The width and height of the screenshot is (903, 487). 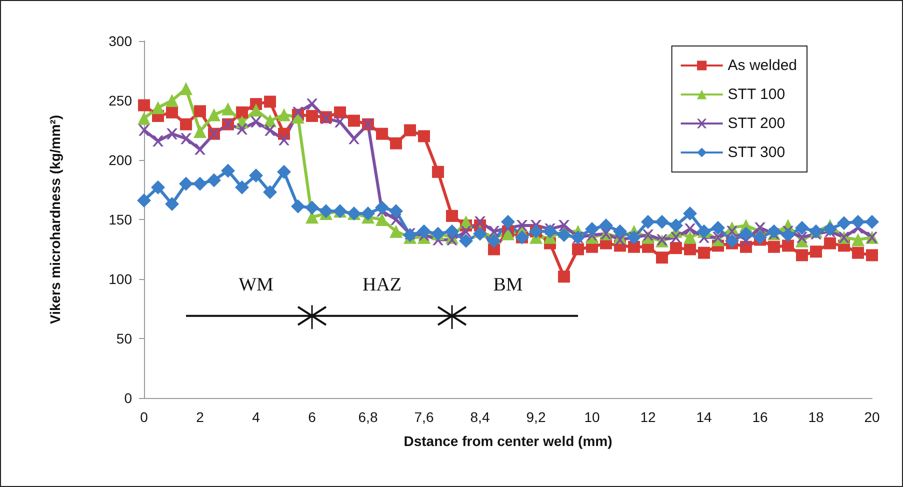 I want to click on x-tick-label: 6,8, so click(x=368, y=417).